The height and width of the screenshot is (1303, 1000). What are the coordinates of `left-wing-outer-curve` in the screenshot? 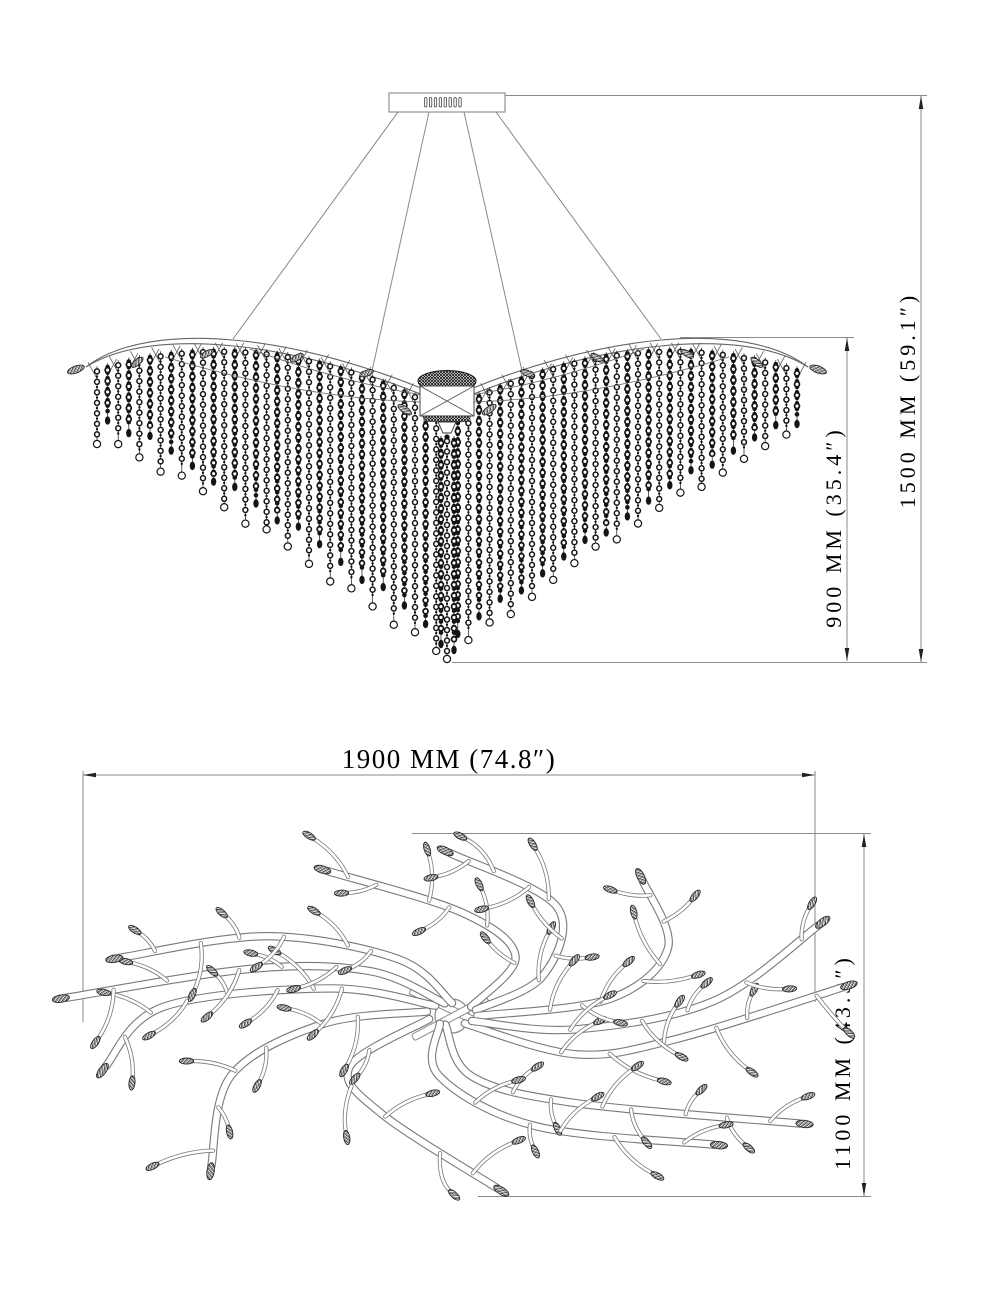 It's located at (266, 368).